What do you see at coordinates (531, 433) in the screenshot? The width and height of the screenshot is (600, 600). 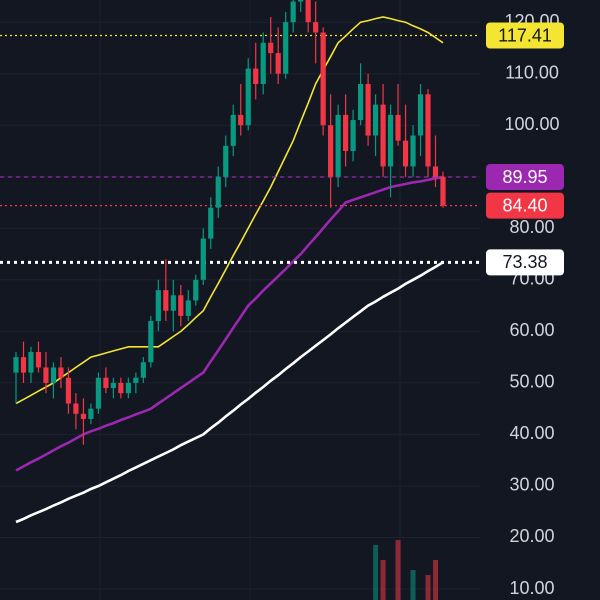 I see `y-tick-label: 40.00` at bounding box center [531, 433].